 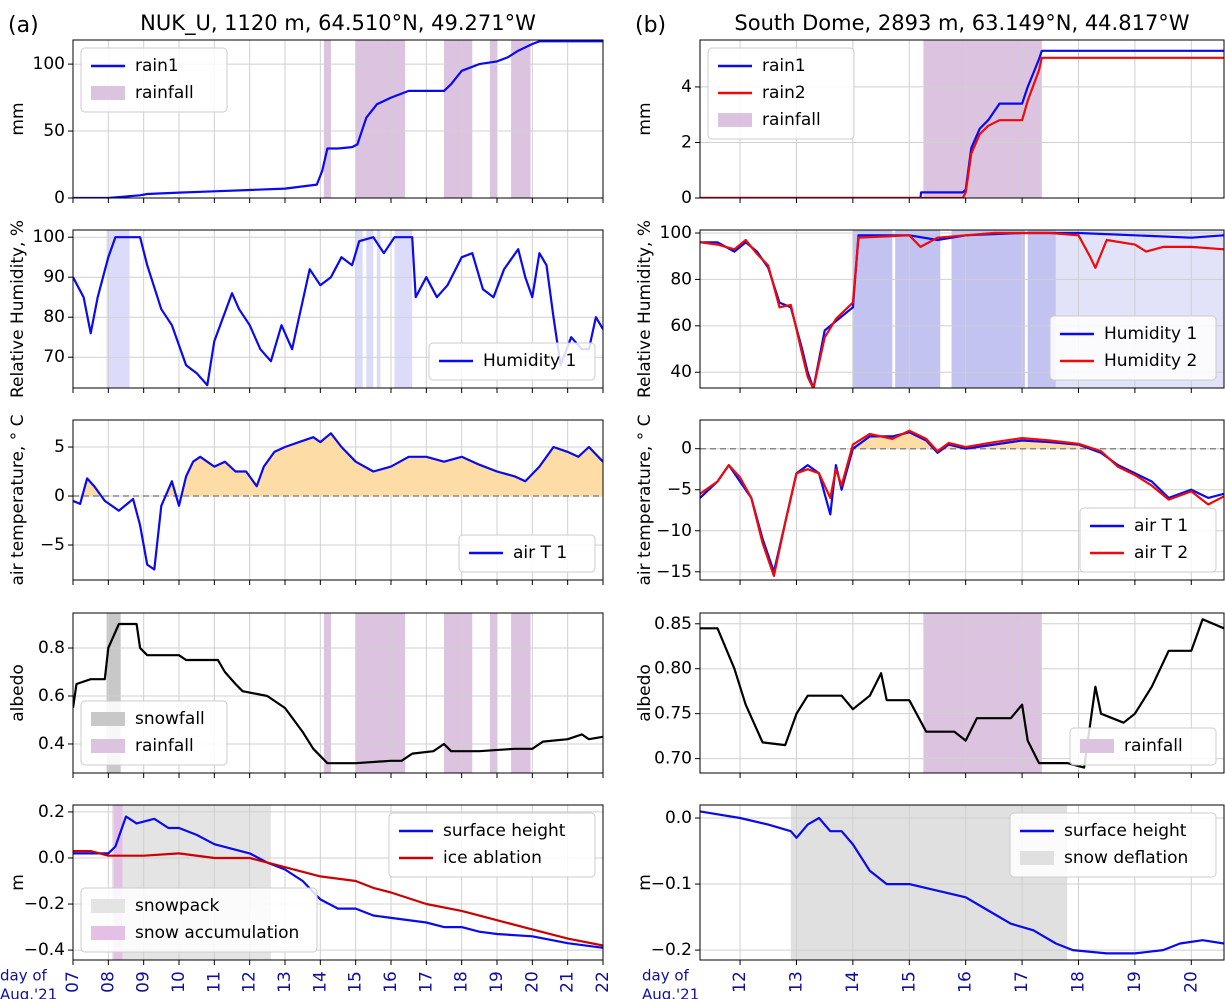 I want to click on panel: 0.70 0.75 0.80 0.85 albedo rainfall, so click(x=930, y=695).